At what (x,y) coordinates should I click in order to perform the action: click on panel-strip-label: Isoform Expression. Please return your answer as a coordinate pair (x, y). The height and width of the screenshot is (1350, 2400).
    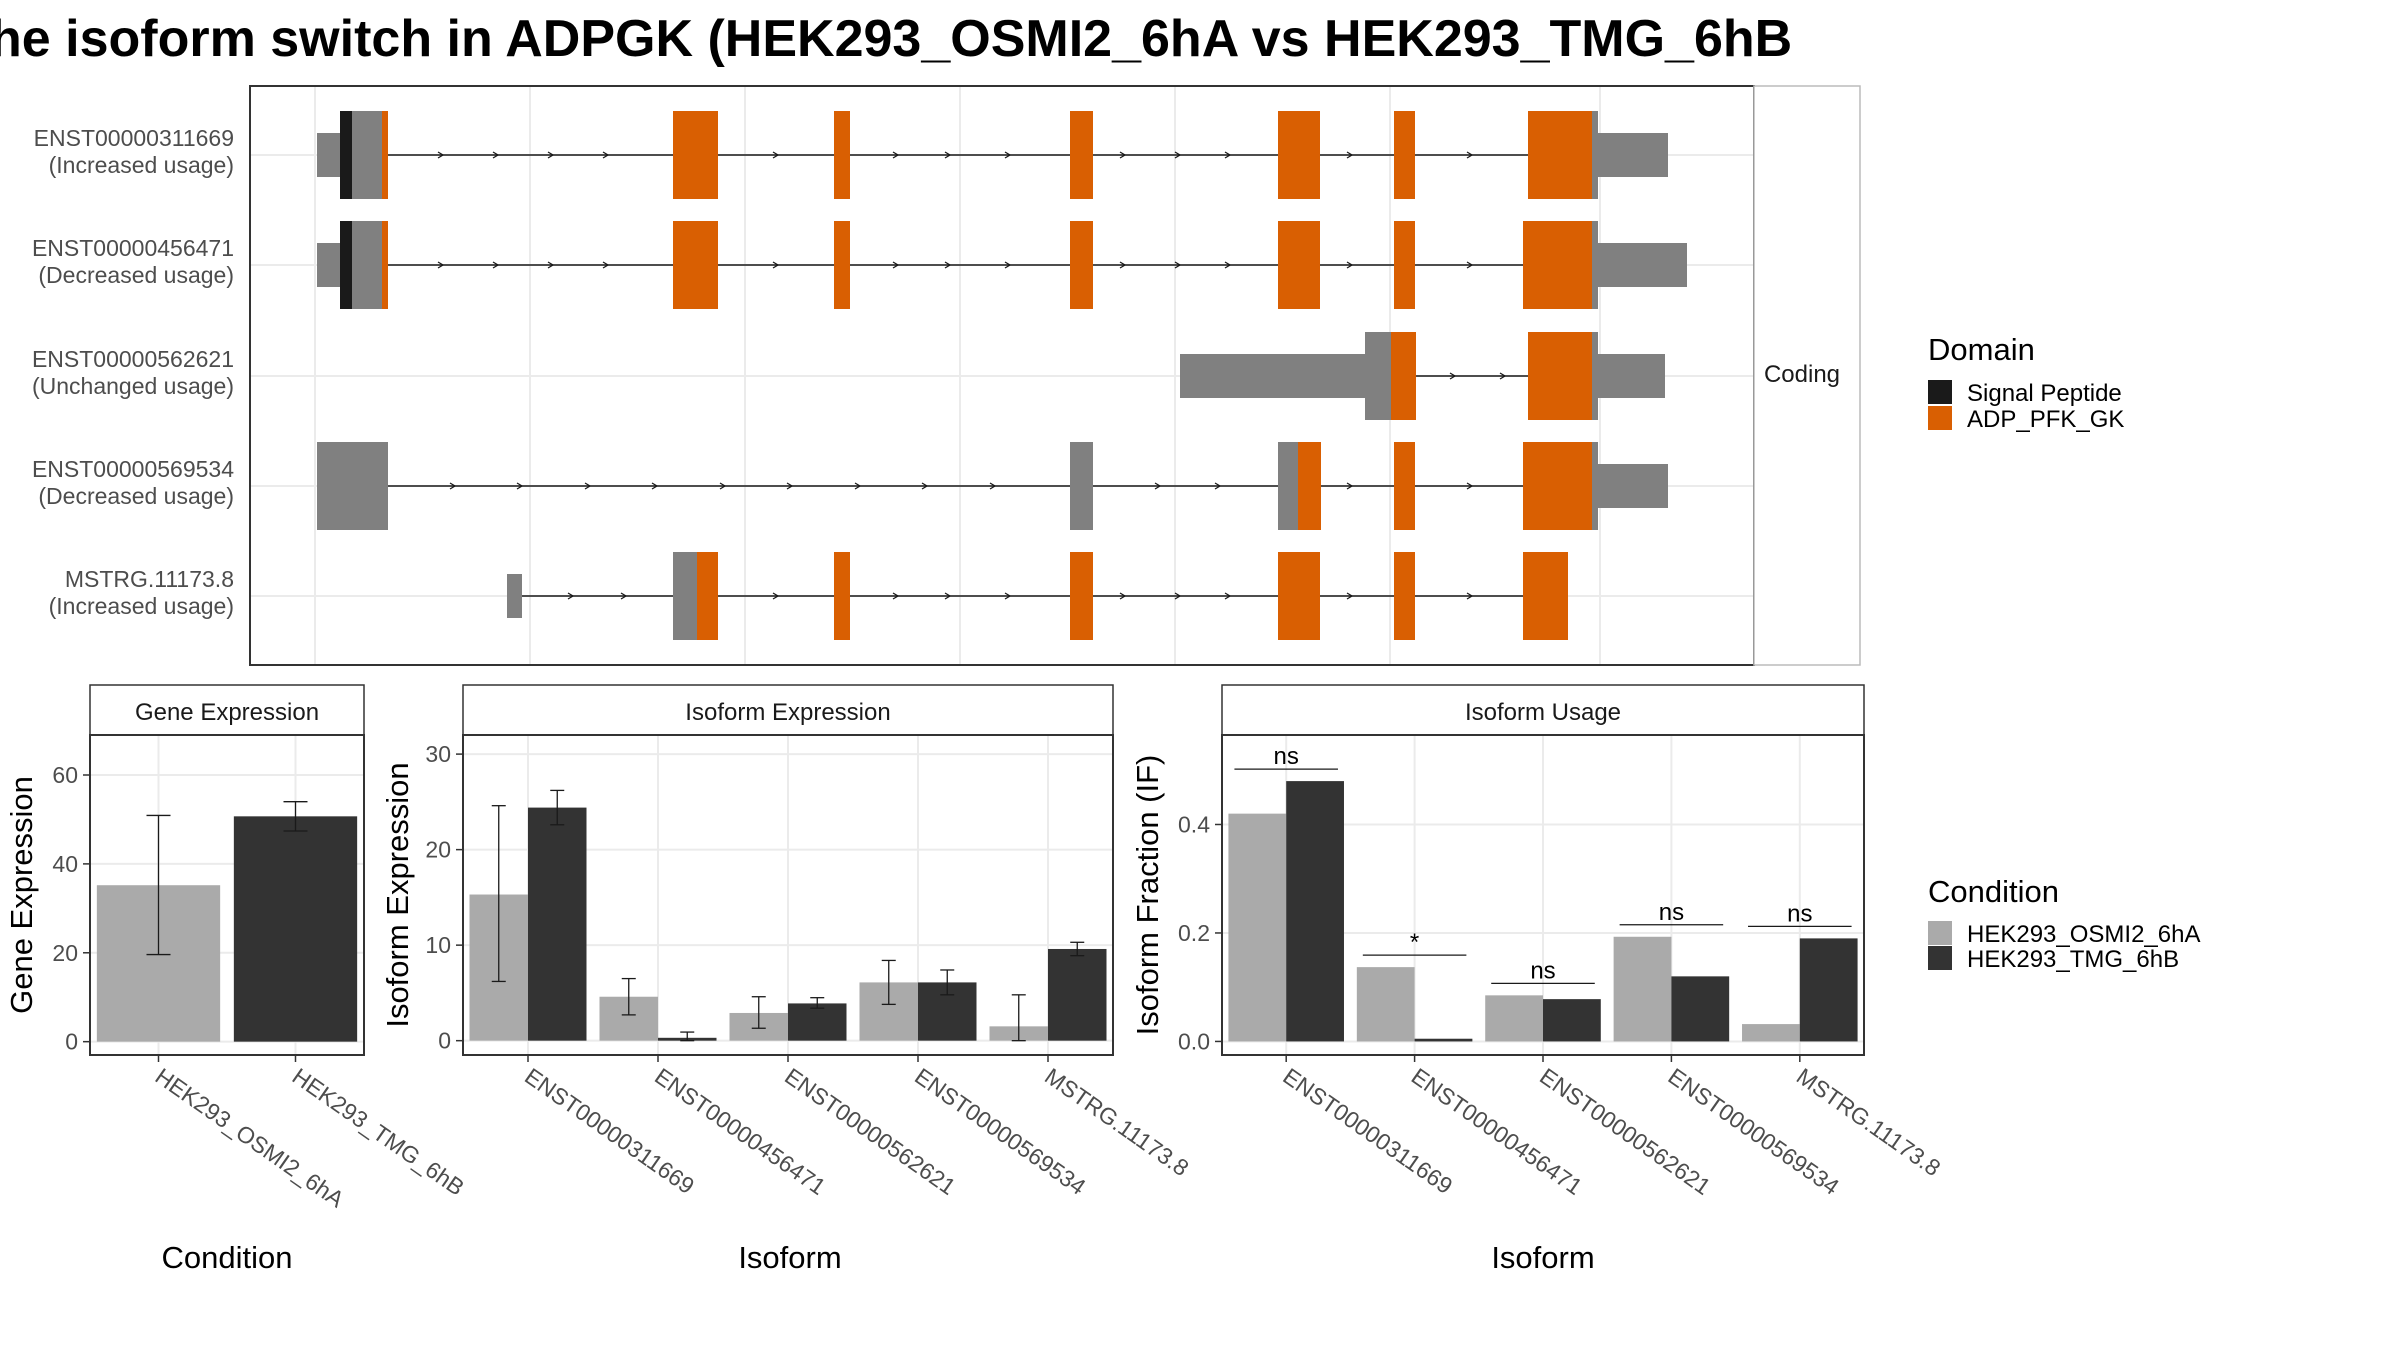
    Looking at the image, I should click on (787, 712).